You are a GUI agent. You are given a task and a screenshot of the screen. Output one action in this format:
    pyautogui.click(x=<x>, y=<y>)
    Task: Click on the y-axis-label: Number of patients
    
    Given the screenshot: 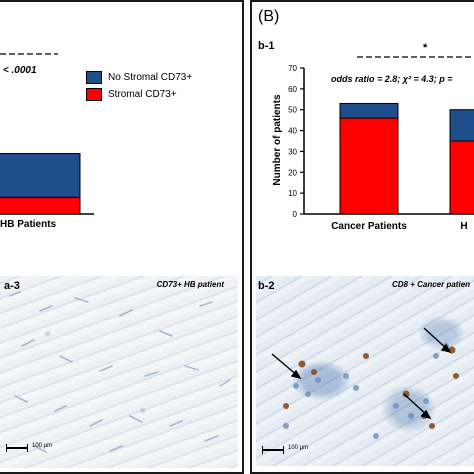 What is the action you would take?
    pyautogui.click(x=277, y=140)
    